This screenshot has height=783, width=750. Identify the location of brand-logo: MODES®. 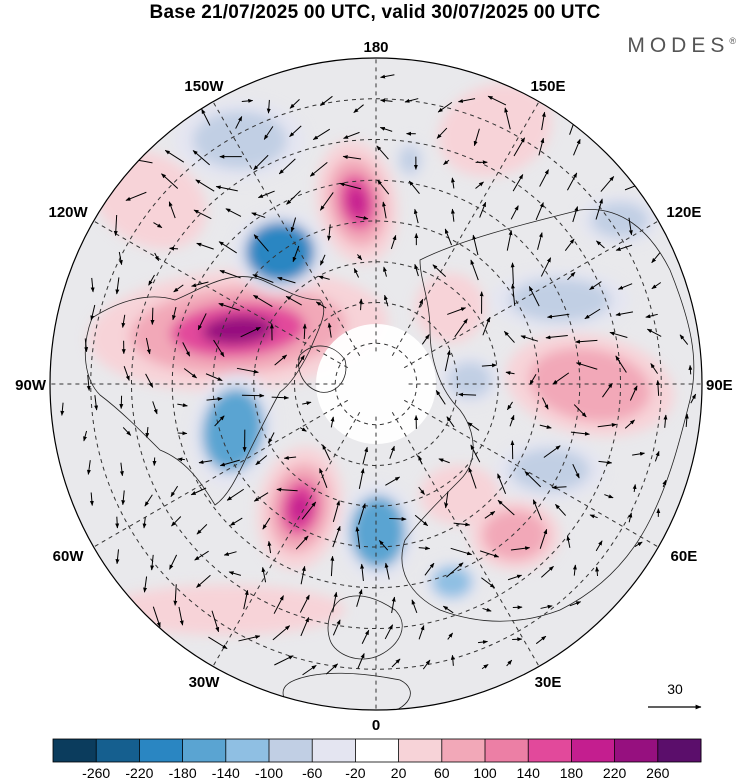
(681, 46).